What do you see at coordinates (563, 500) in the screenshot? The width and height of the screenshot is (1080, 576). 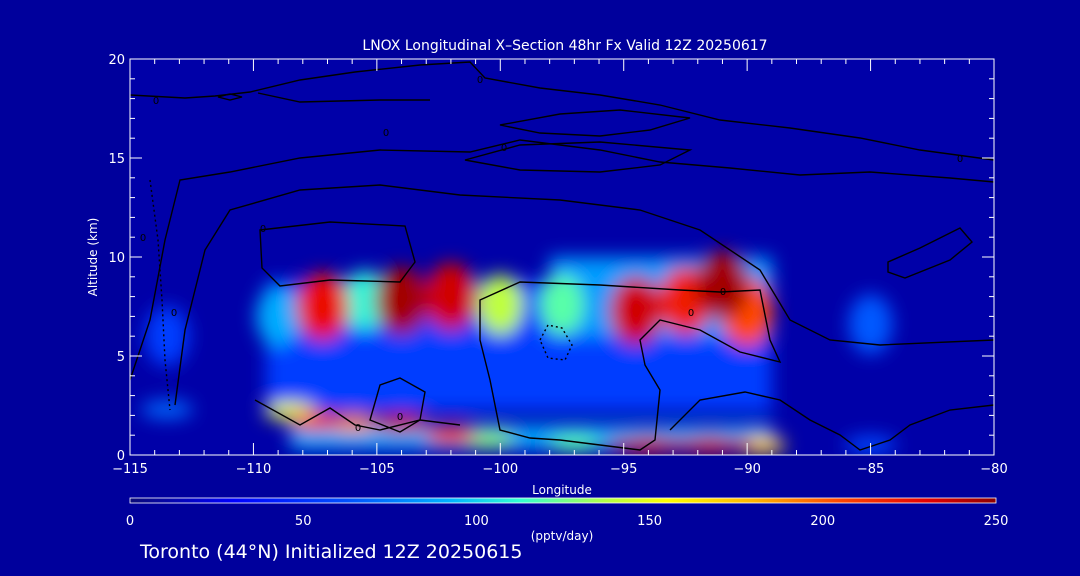 I see `colorbar` at bounding box center [563, 500].